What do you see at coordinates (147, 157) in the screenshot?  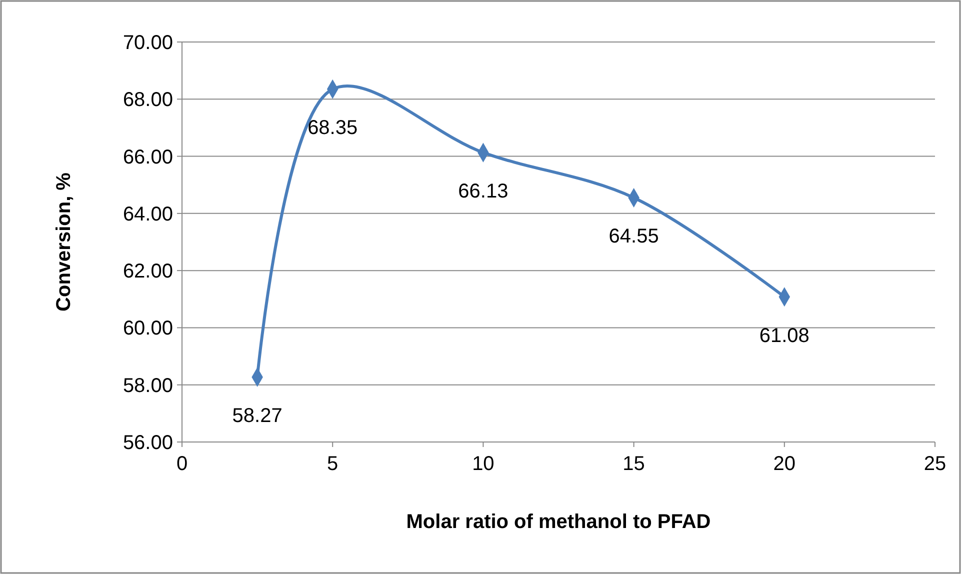 I see `y-tick-label: 66.00` at bounding box center [147, 157].